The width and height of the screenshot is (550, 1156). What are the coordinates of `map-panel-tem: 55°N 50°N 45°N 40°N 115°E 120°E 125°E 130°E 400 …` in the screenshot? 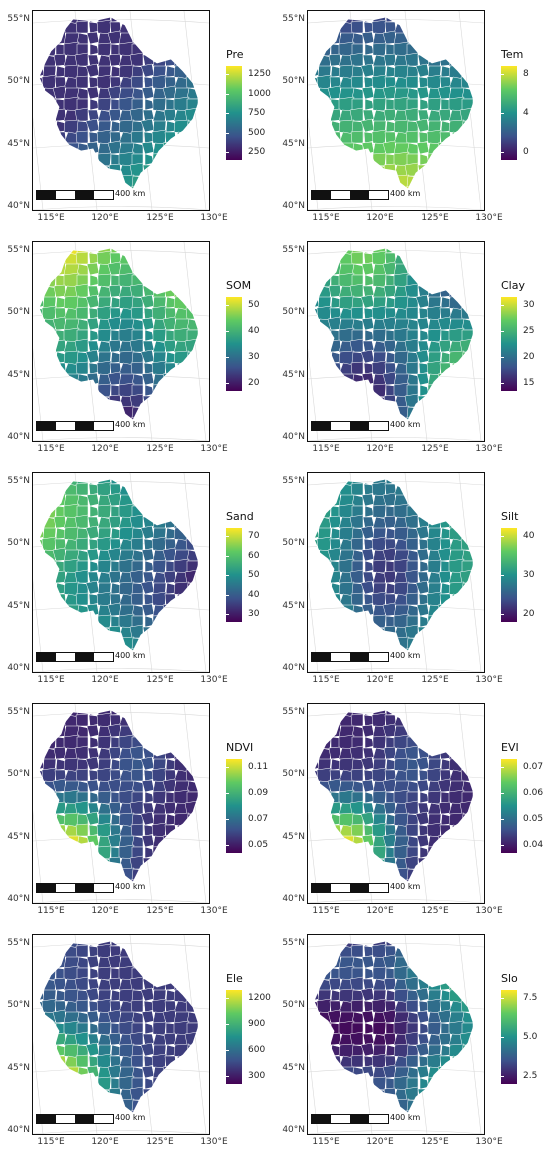 It's located at (412, 115).